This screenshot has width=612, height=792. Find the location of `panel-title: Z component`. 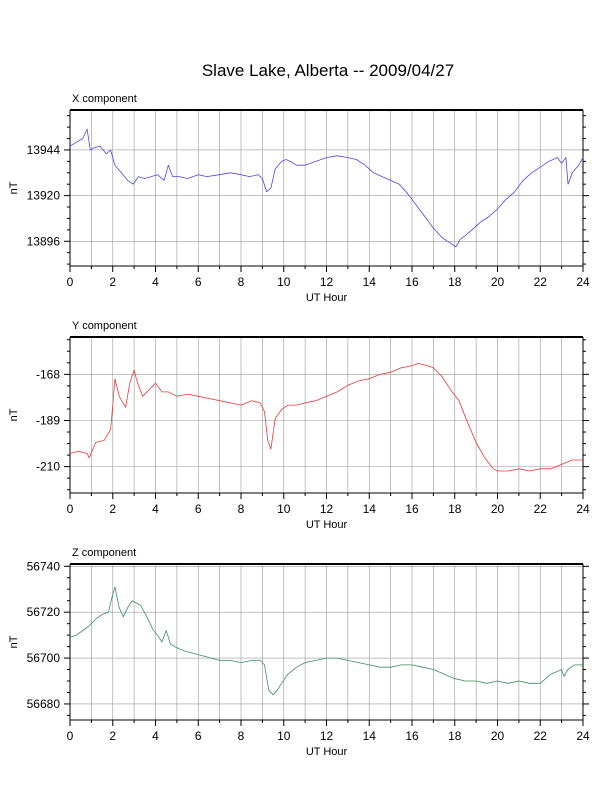

panel-title: Z component is located at coordinates (104, 553).